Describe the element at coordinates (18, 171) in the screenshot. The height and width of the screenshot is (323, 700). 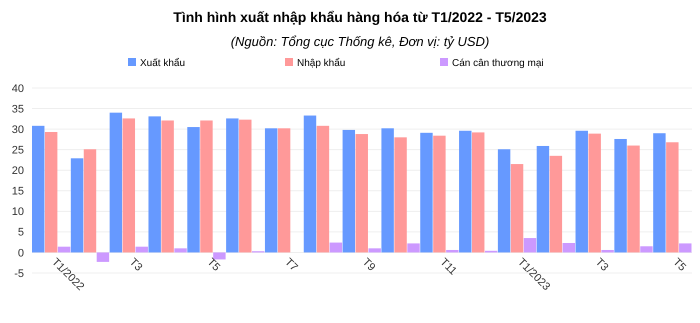
I see `y-tick-label: 20` at that location.